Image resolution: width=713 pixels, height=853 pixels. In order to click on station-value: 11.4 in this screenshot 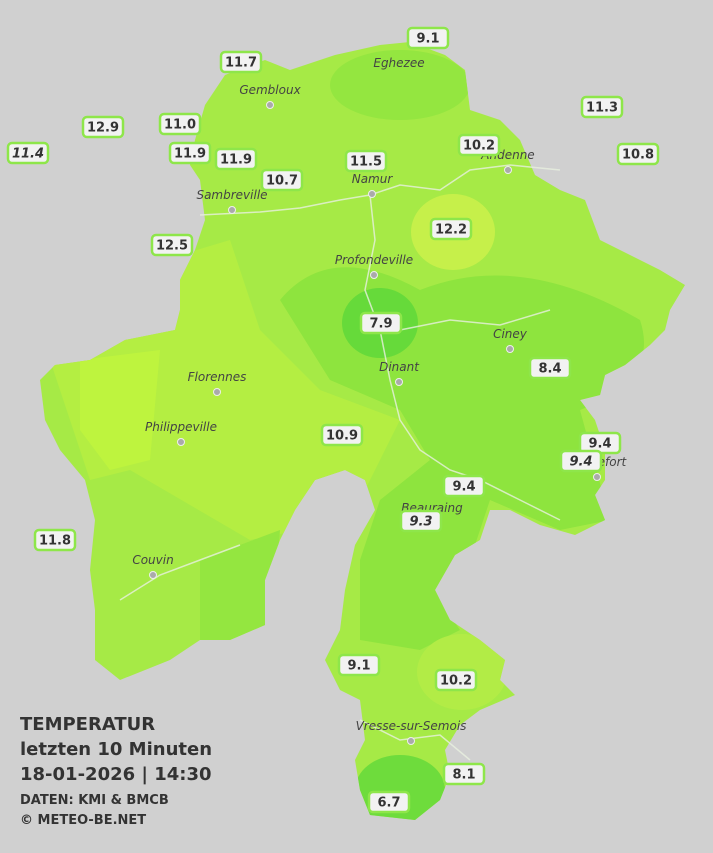, I will do `click(28, 154)`.